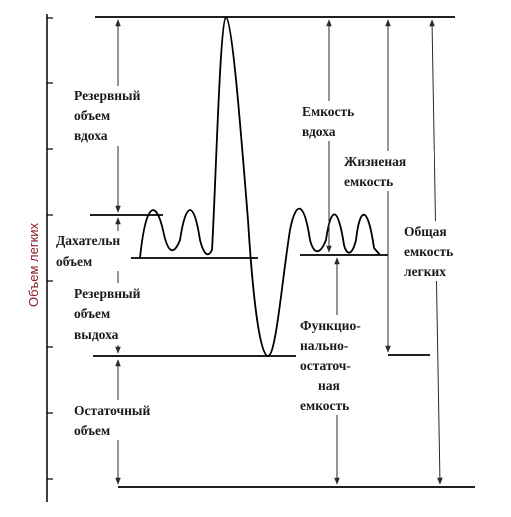  I want to click on axis-ticks, so click(50, 248).